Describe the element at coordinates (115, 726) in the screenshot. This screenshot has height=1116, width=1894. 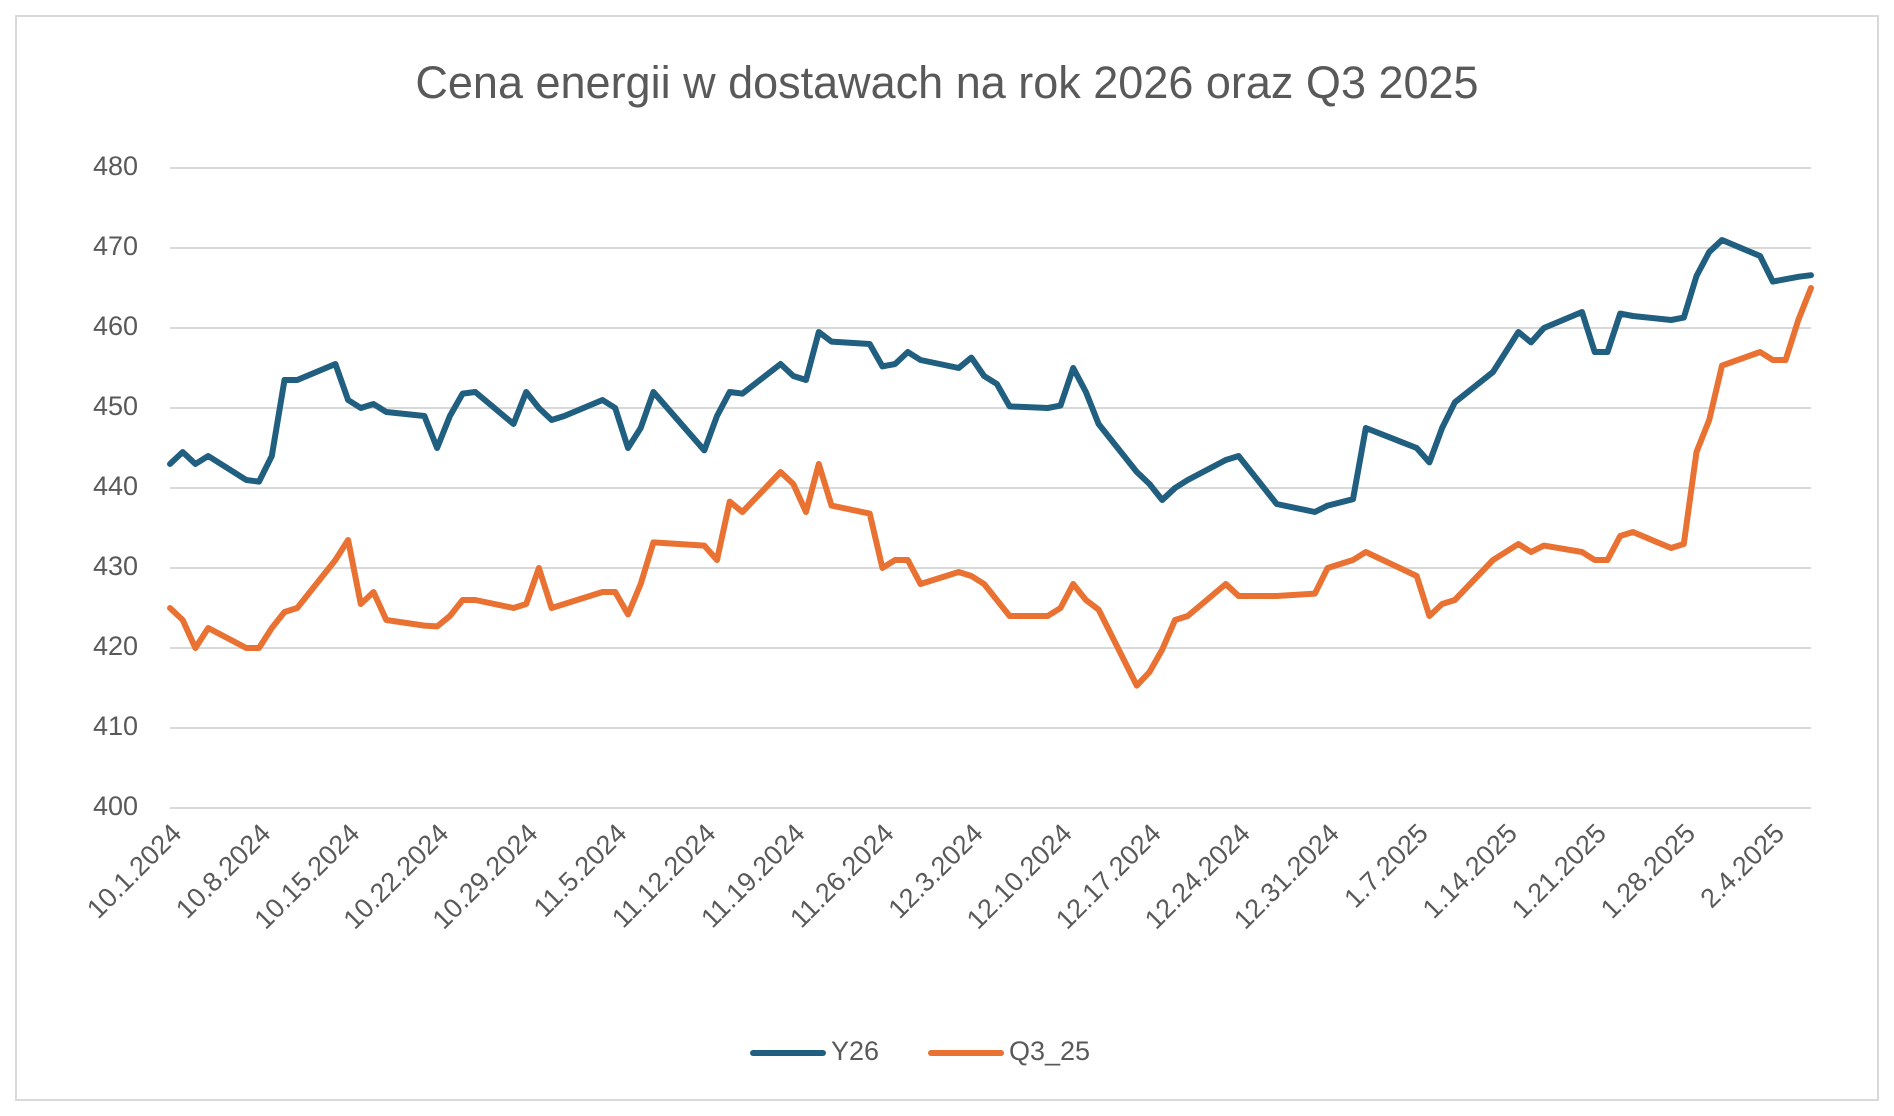
I see `y-tick-label: 410` at that location.